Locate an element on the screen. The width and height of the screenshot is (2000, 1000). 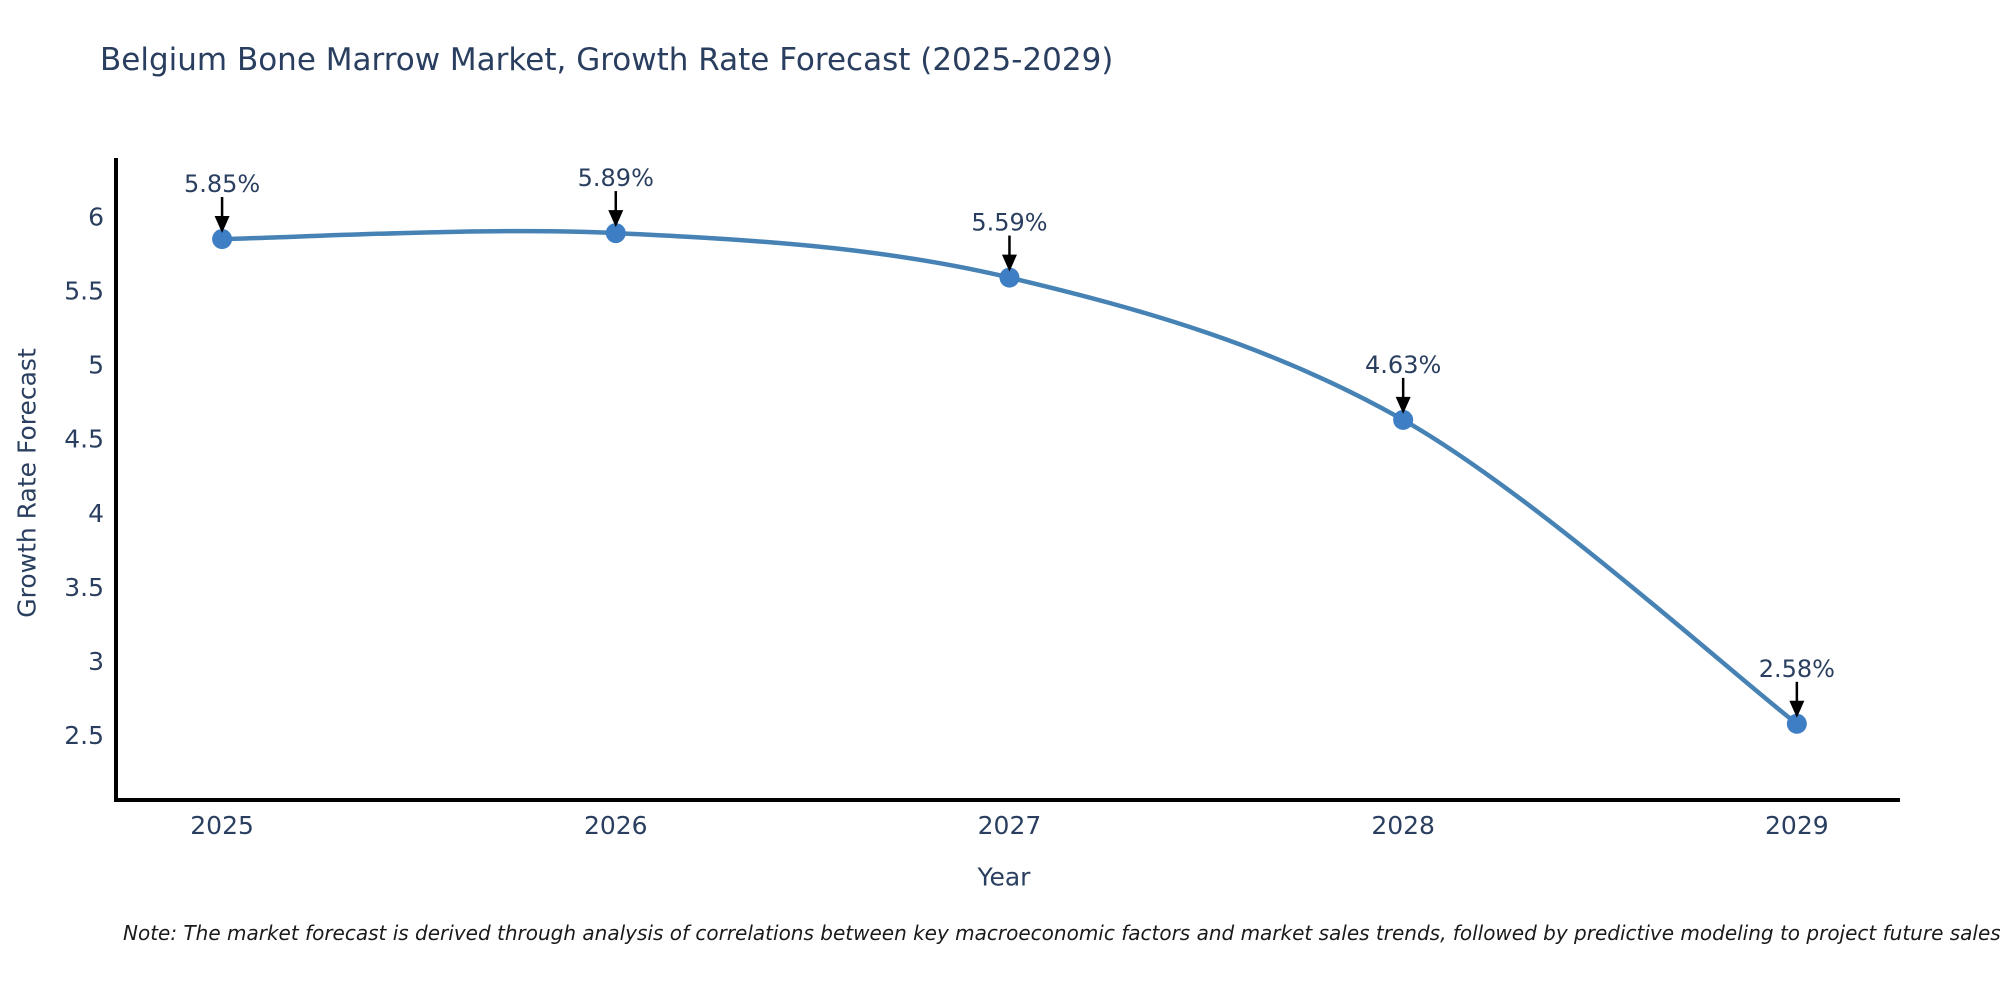
y-axis-tick-label: 3.5 is located at coordinates (84, 587).